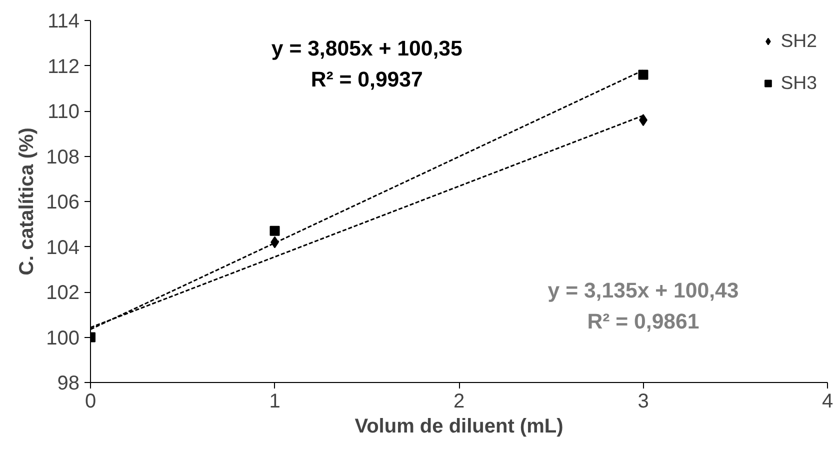 This screenshot has height=452, width=837. I want to click on annotation: y = 3,135x + 100,43 R² = 0,9861, so click(643, 306).